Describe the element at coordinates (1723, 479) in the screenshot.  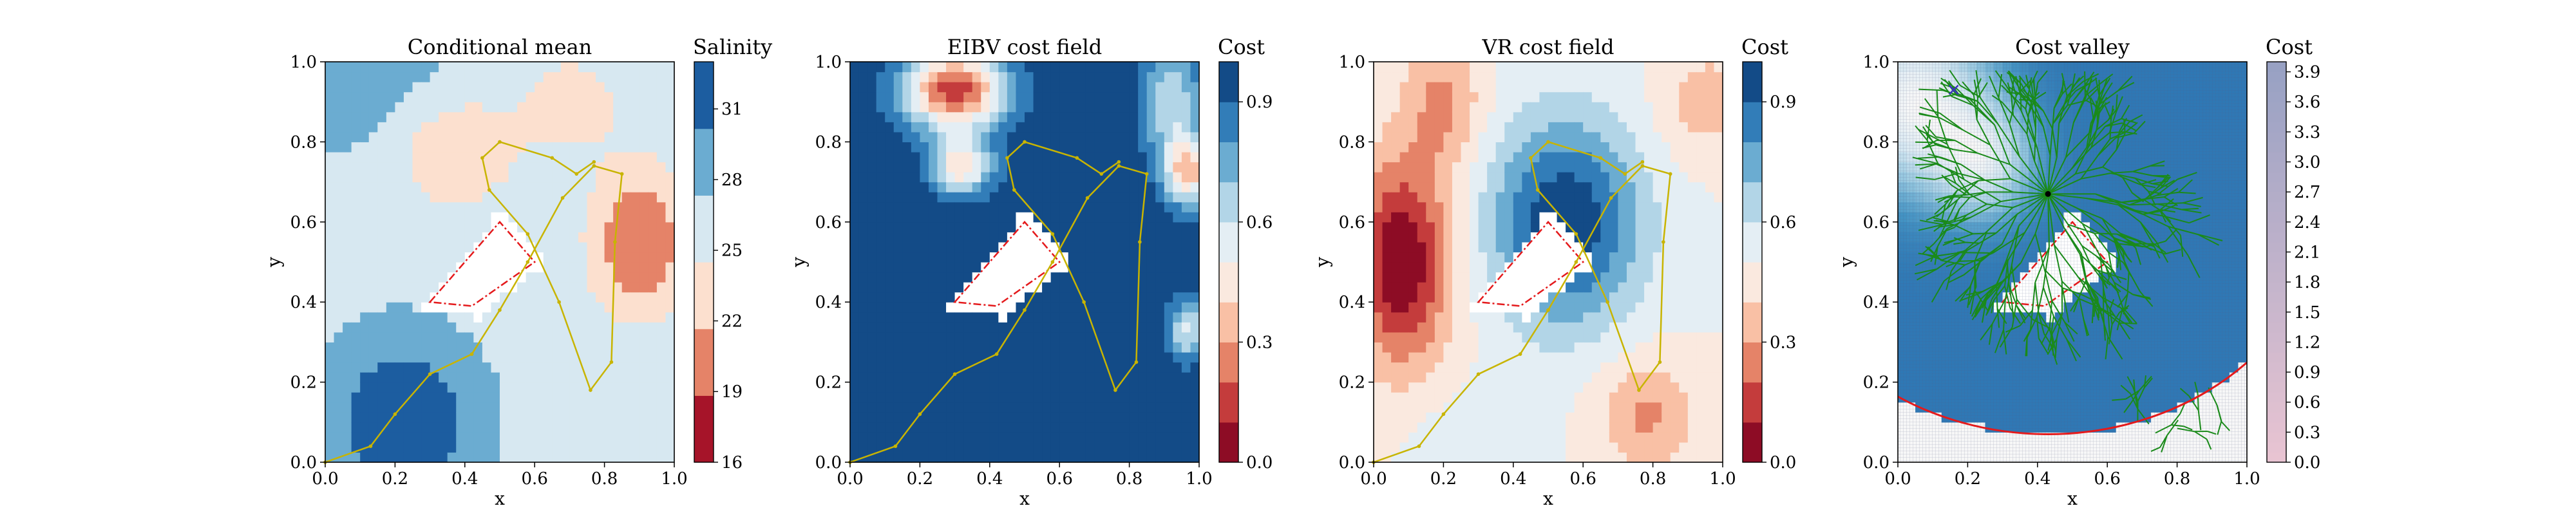
I see `x-tick-label: 1.0` at that location.